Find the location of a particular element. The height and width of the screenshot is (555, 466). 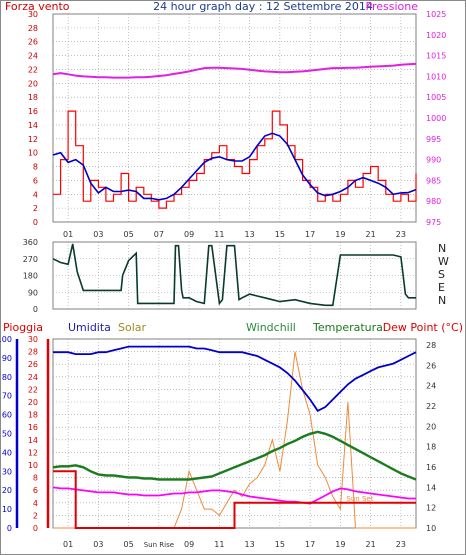

rain-tick-label: 8 is located at coordinates (35, 478).